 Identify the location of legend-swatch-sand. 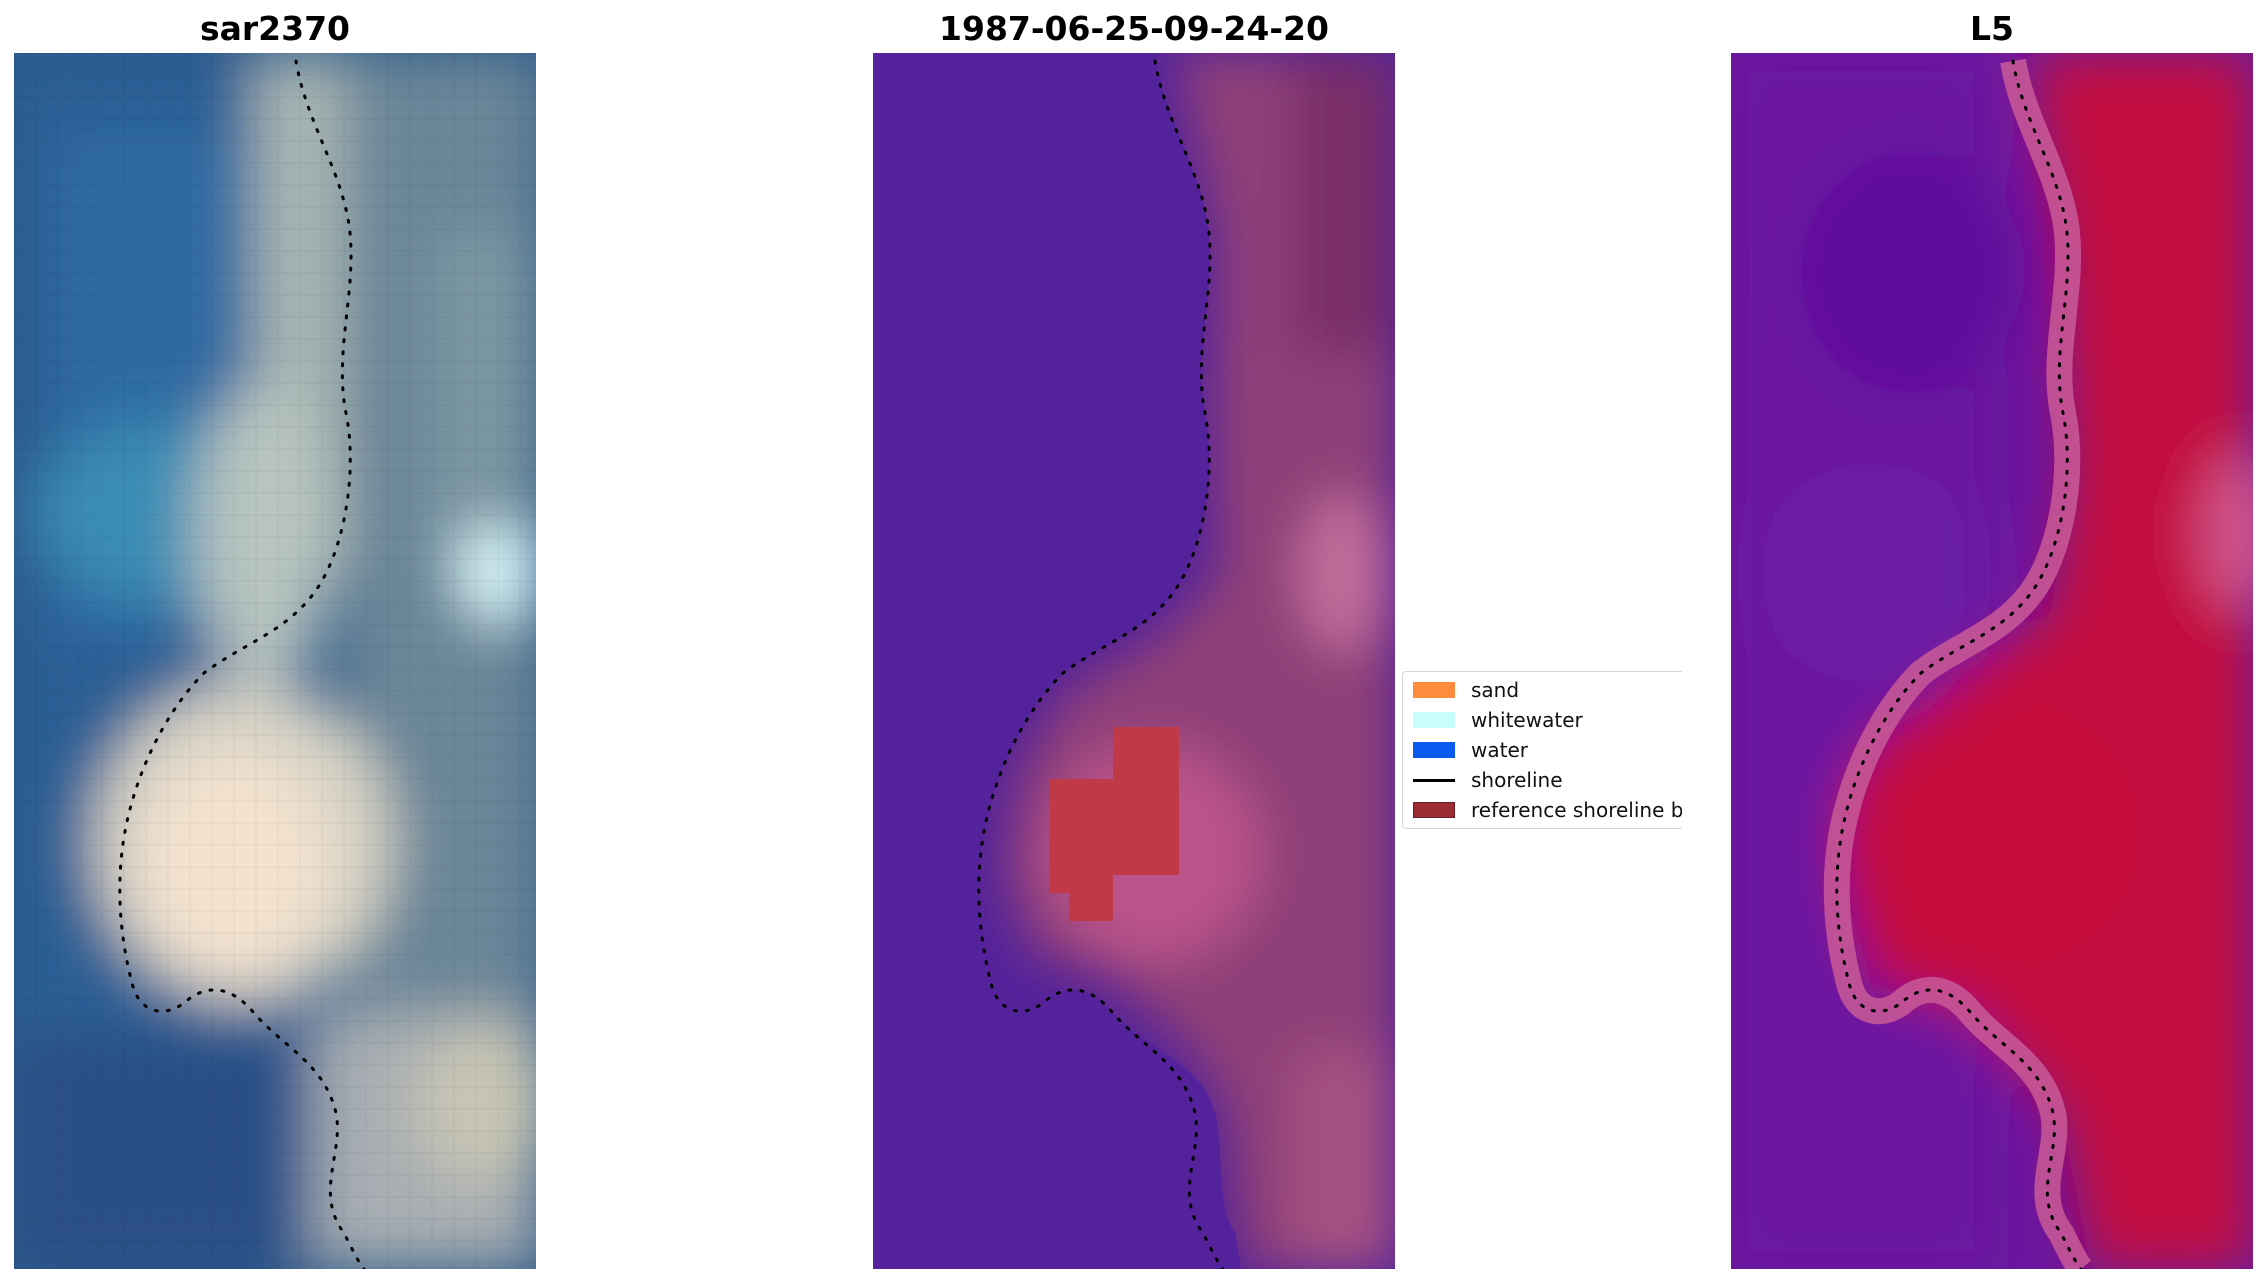
(1434, 690).